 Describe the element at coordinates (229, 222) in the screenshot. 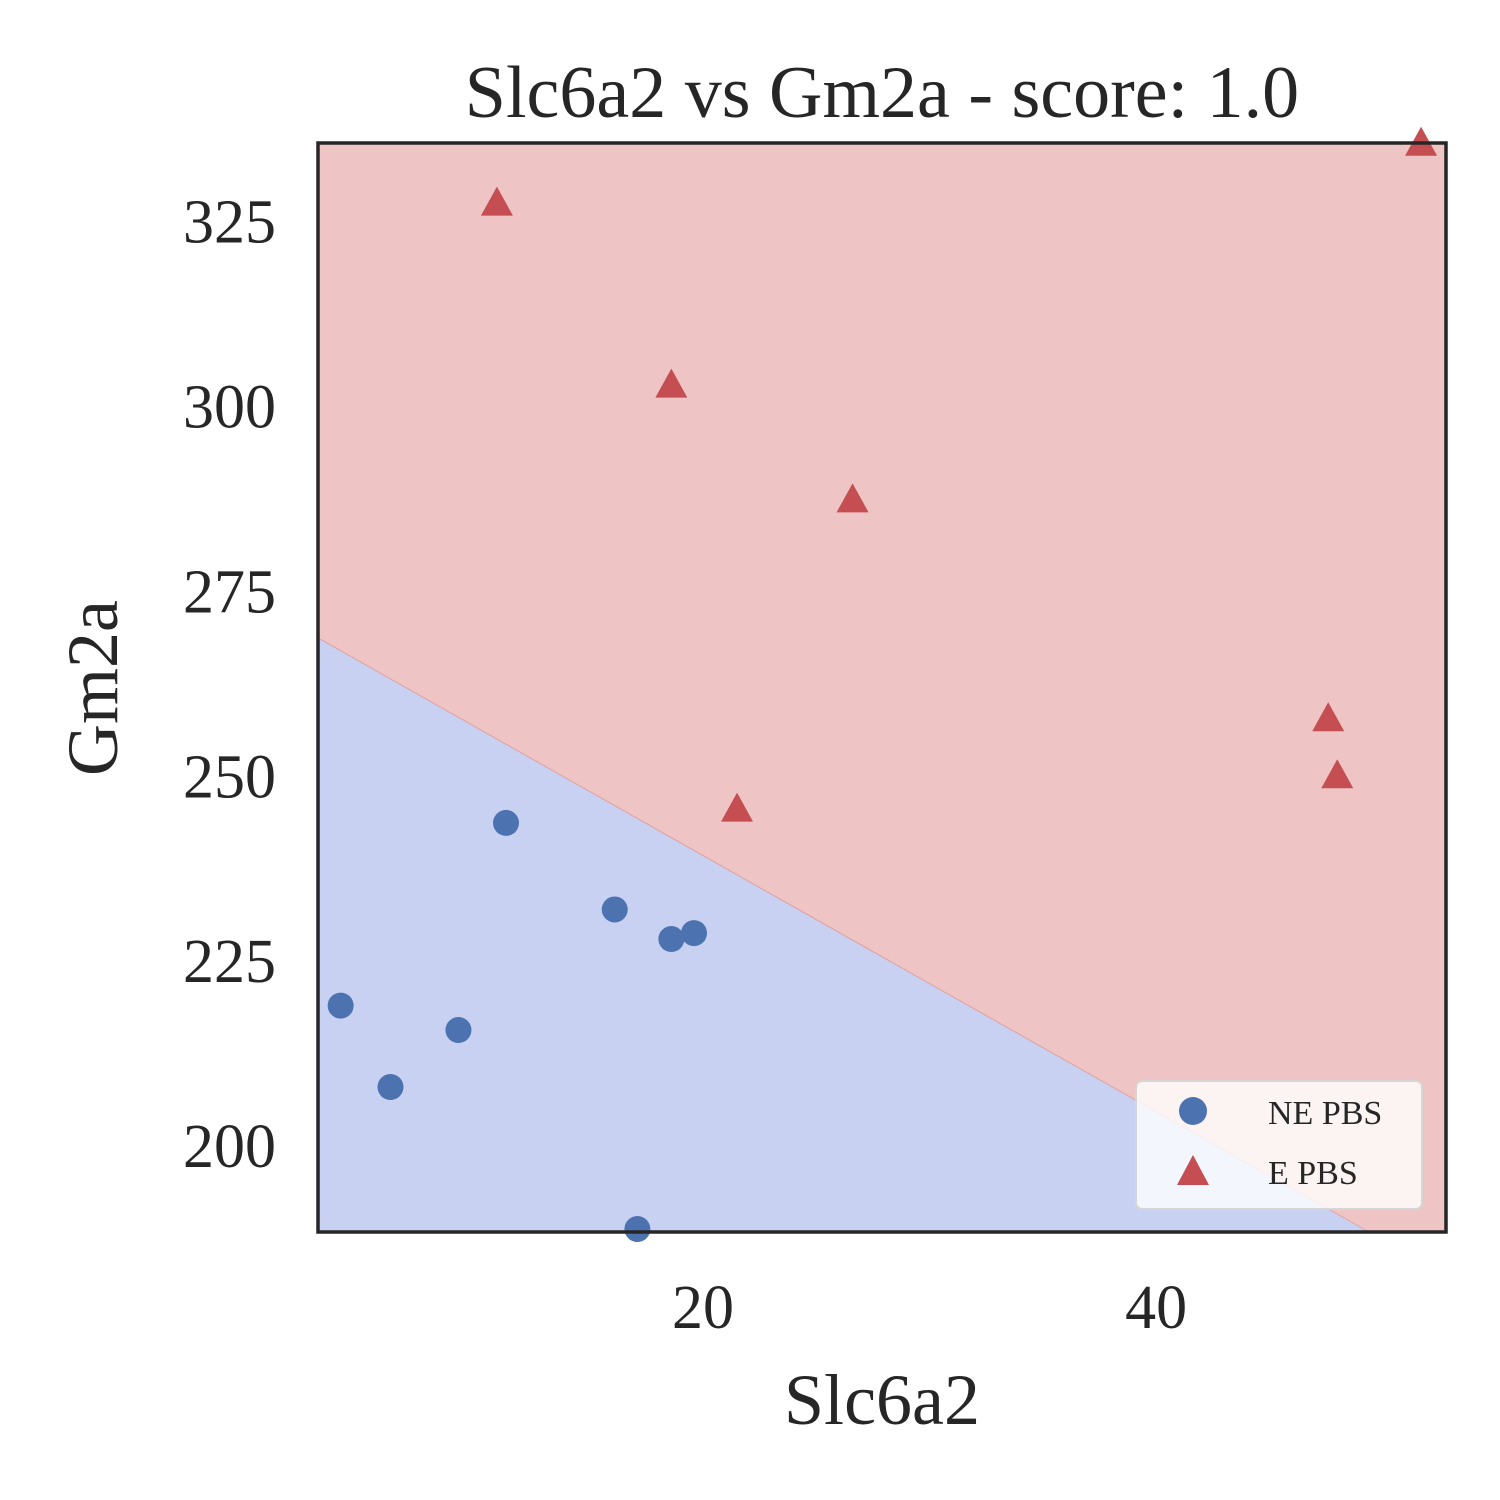

I see `y-tick-label: 325` at that location.